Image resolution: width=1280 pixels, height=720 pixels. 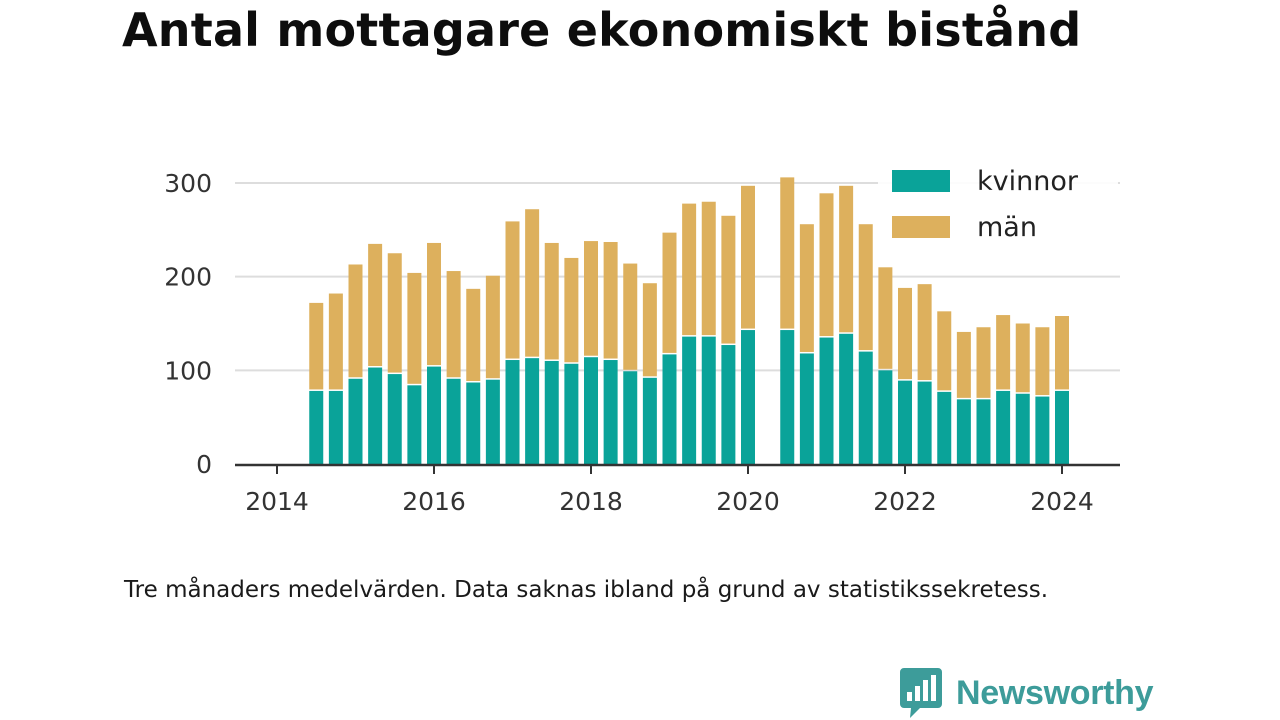 I want to click on legend-swatch-män, so click(x=921, y=227).